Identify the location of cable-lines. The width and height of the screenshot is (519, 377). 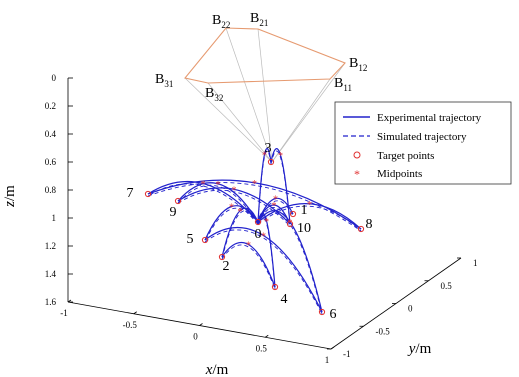
(265, 95).